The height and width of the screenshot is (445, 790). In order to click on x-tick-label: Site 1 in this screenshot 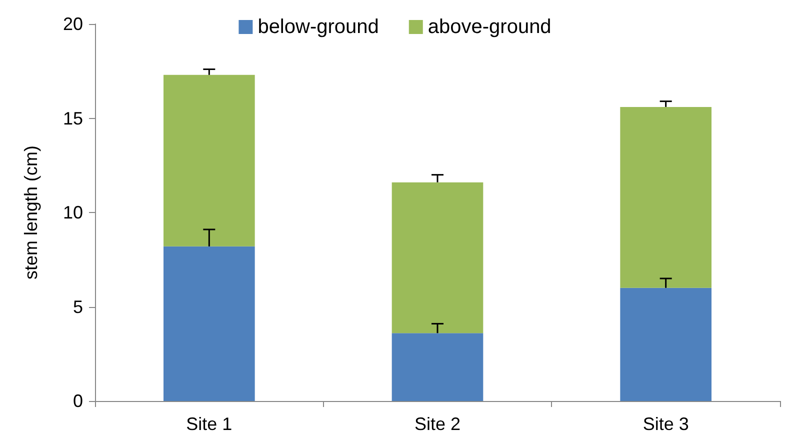, I will do `click(209, 424)`.